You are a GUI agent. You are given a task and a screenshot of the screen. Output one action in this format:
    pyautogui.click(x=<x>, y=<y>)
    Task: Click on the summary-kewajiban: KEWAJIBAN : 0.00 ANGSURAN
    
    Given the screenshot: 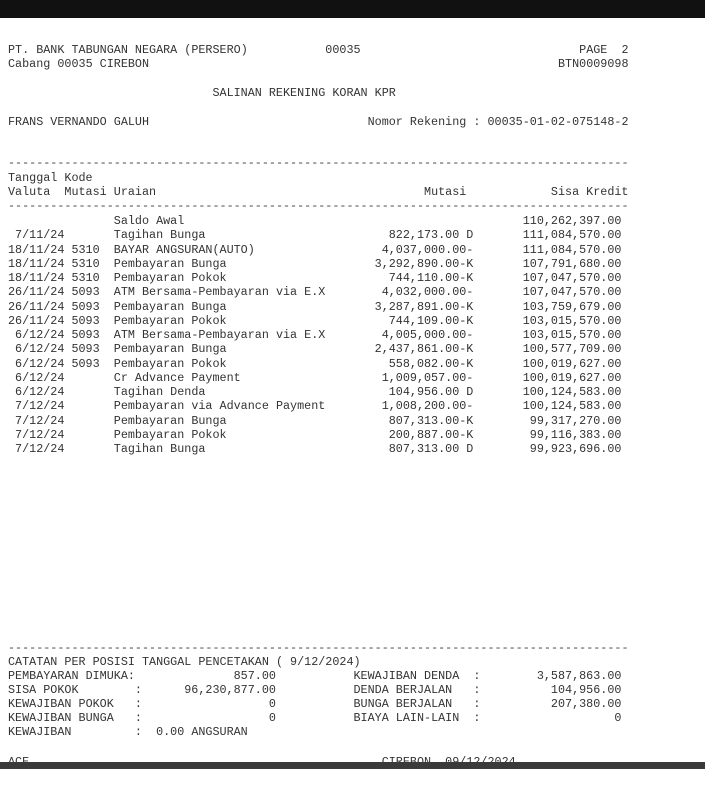 What is the action you would take?
    pyautogui.click(x=318, y=732)
    